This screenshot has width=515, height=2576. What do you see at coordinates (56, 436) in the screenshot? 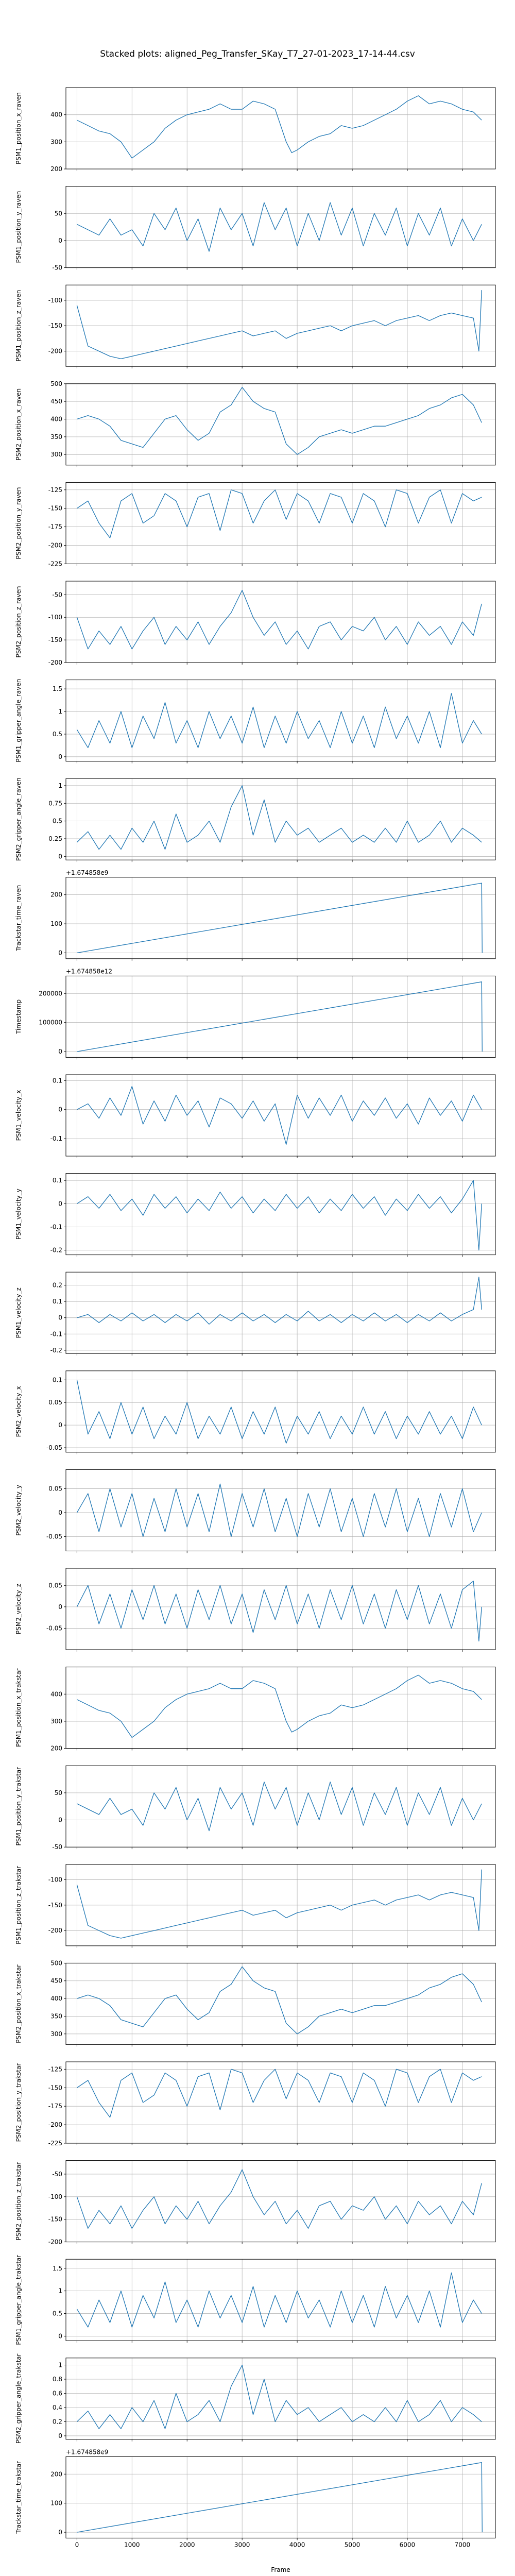
I see `y-tick-label: 350` at bounding box center [56, 436].